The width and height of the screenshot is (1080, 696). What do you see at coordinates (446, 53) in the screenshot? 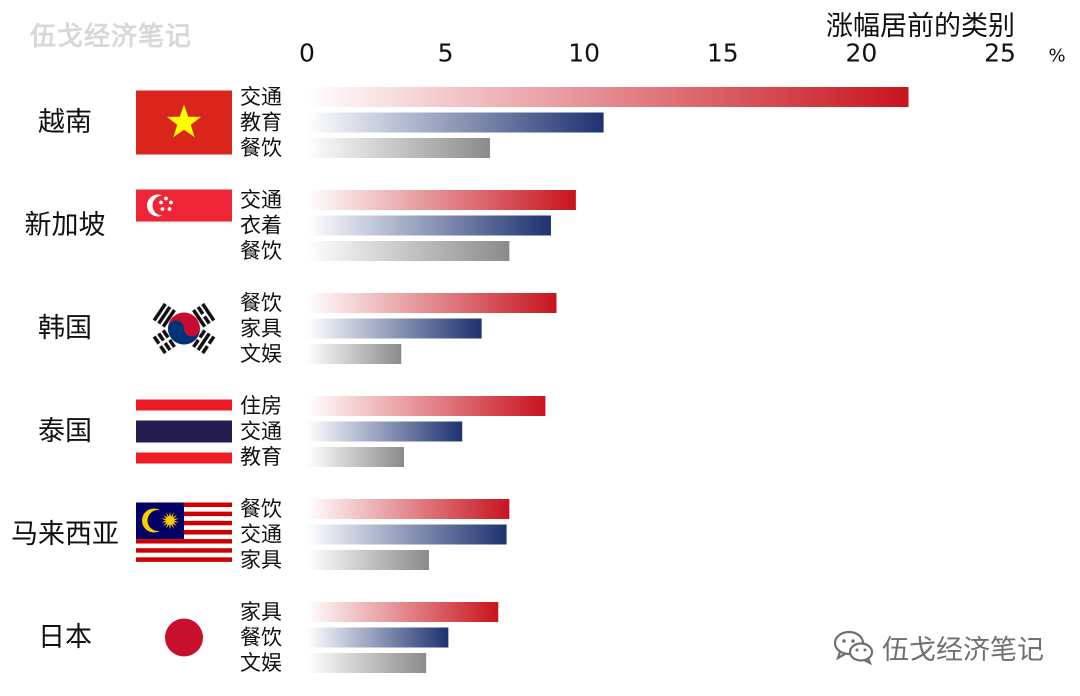
I see `x-tick-label: 5` at bounding box center [446, 53].